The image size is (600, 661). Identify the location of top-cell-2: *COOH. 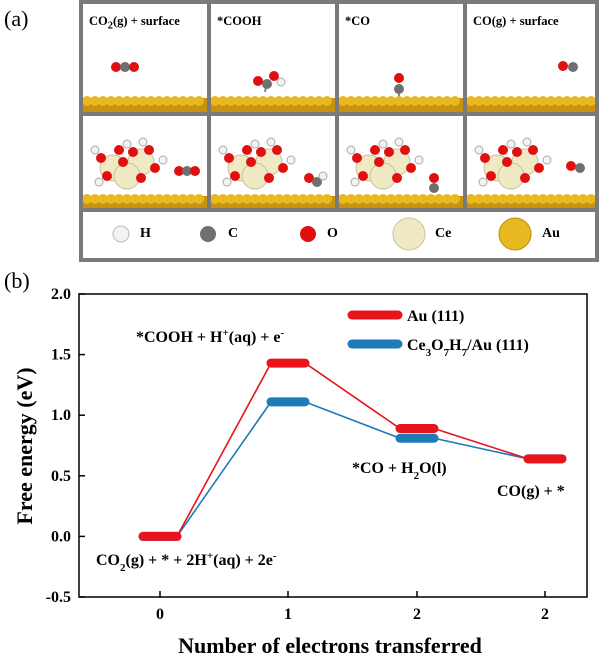
(273, 58).